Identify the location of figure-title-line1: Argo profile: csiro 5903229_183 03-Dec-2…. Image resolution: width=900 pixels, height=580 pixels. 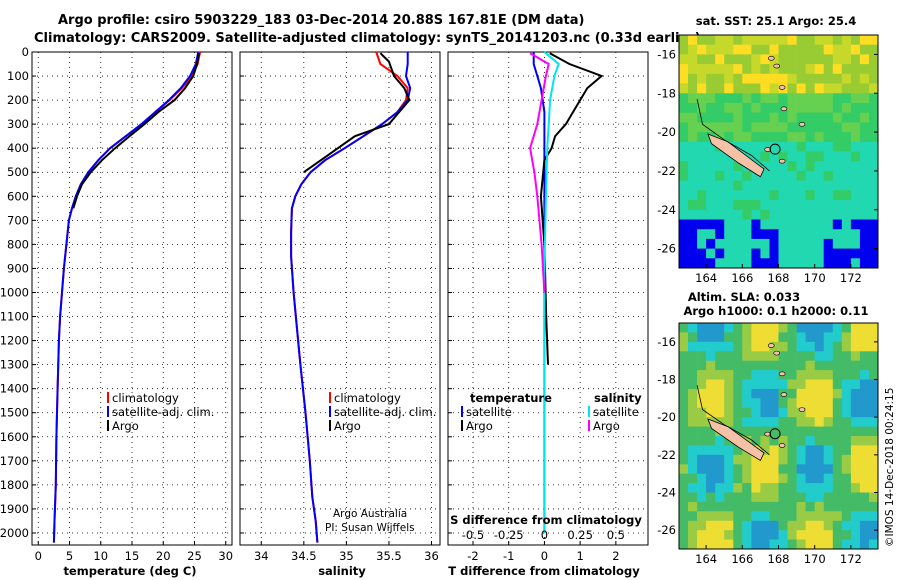
(321, 20).